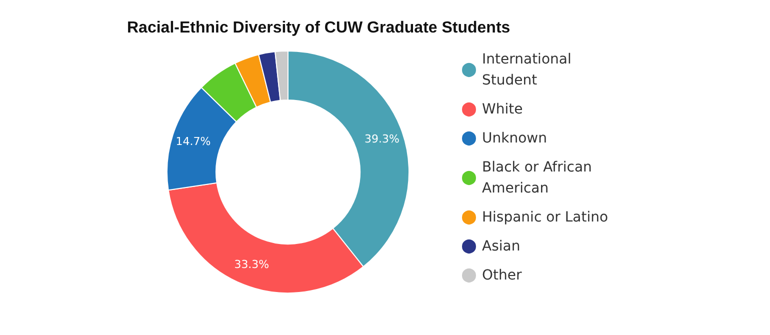 The width and height of the screenshot is (770, 335). What do you see at coordinates (502, 276) in the screenshot?
I see `legend-label: Other` at bounding box center [502, 276].